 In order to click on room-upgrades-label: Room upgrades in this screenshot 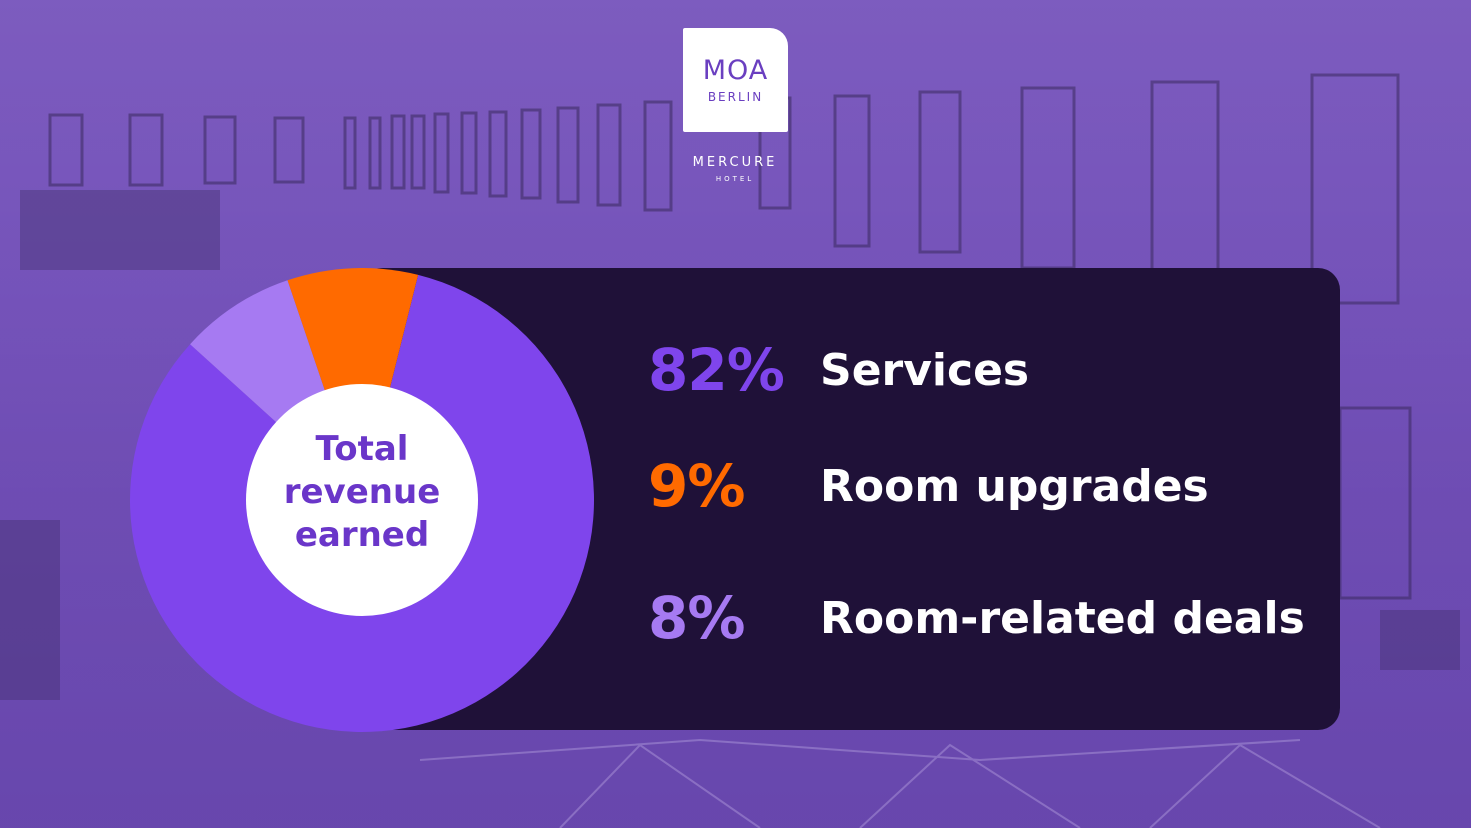, I will do `click(1014, 486)`.